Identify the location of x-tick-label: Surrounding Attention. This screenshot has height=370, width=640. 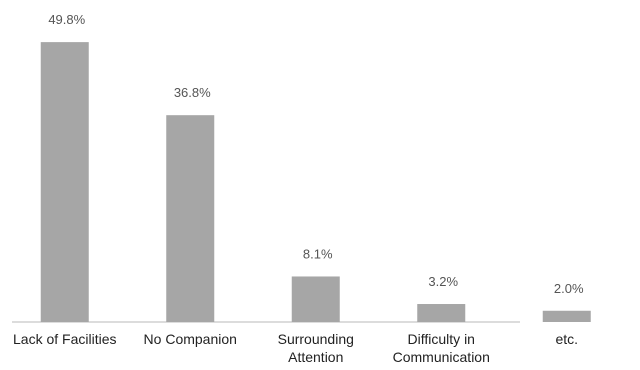
(315, 348).